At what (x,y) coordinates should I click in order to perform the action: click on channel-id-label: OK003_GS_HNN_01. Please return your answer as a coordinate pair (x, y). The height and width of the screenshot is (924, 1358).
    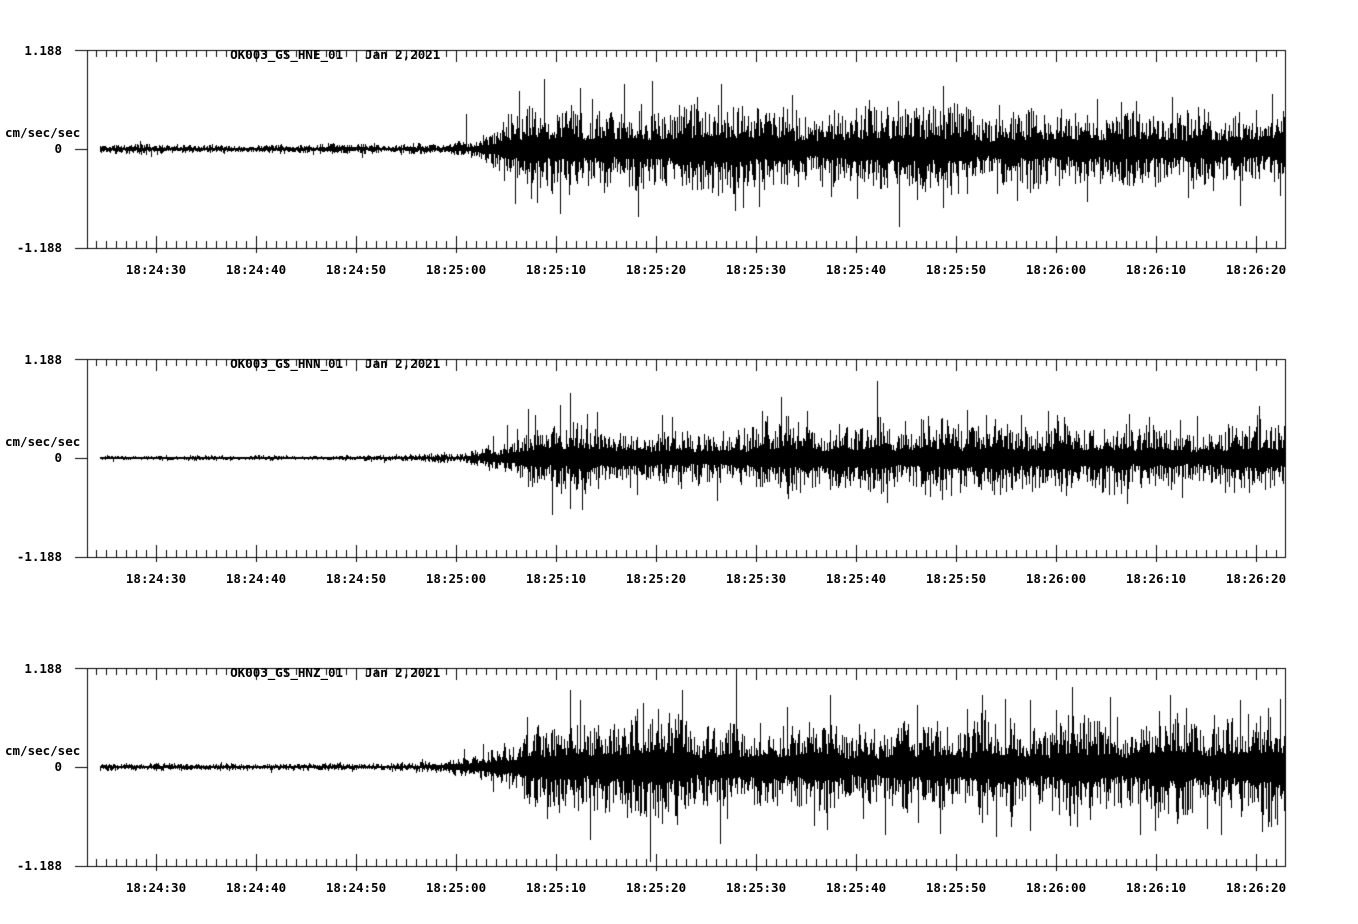
    Looking at the image, I should click on (287, 363).